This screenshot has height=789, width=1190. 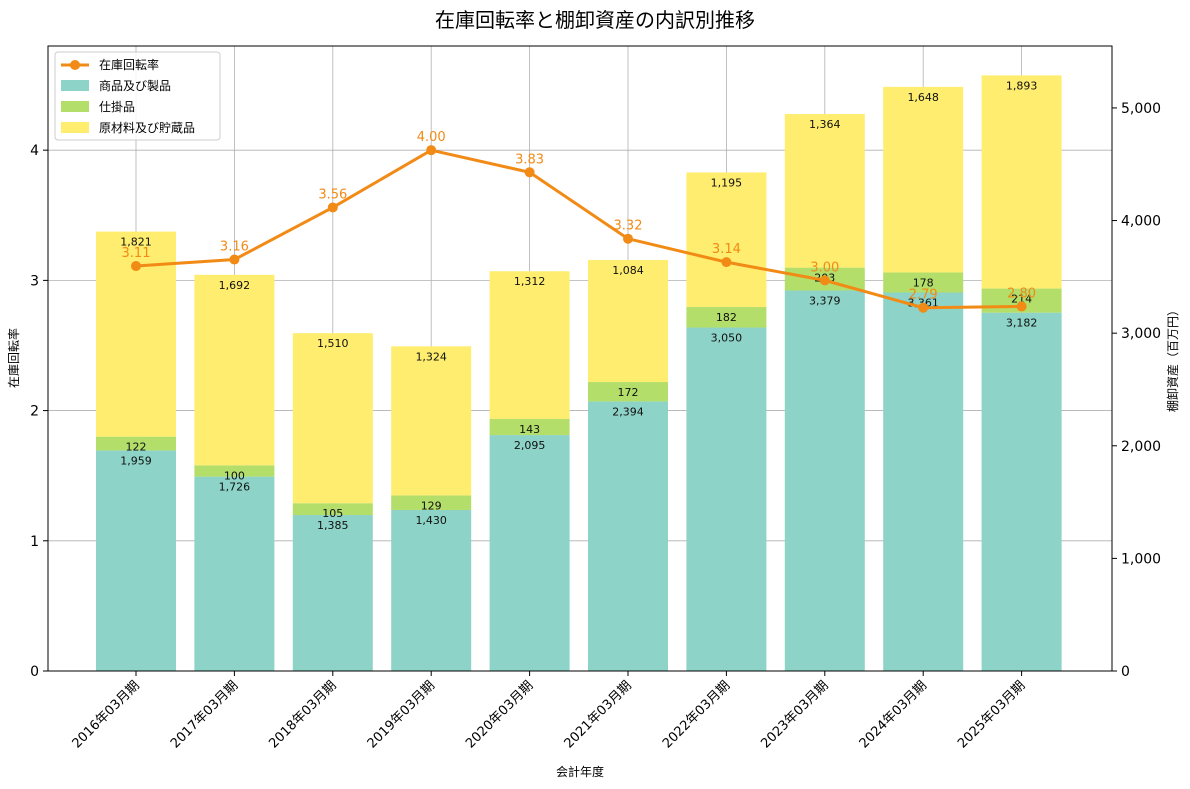 What do you see at coordinates (333, 343) in the screenshot?
I see `bar-value-label: 1,510` at bounding box center [333, 343].